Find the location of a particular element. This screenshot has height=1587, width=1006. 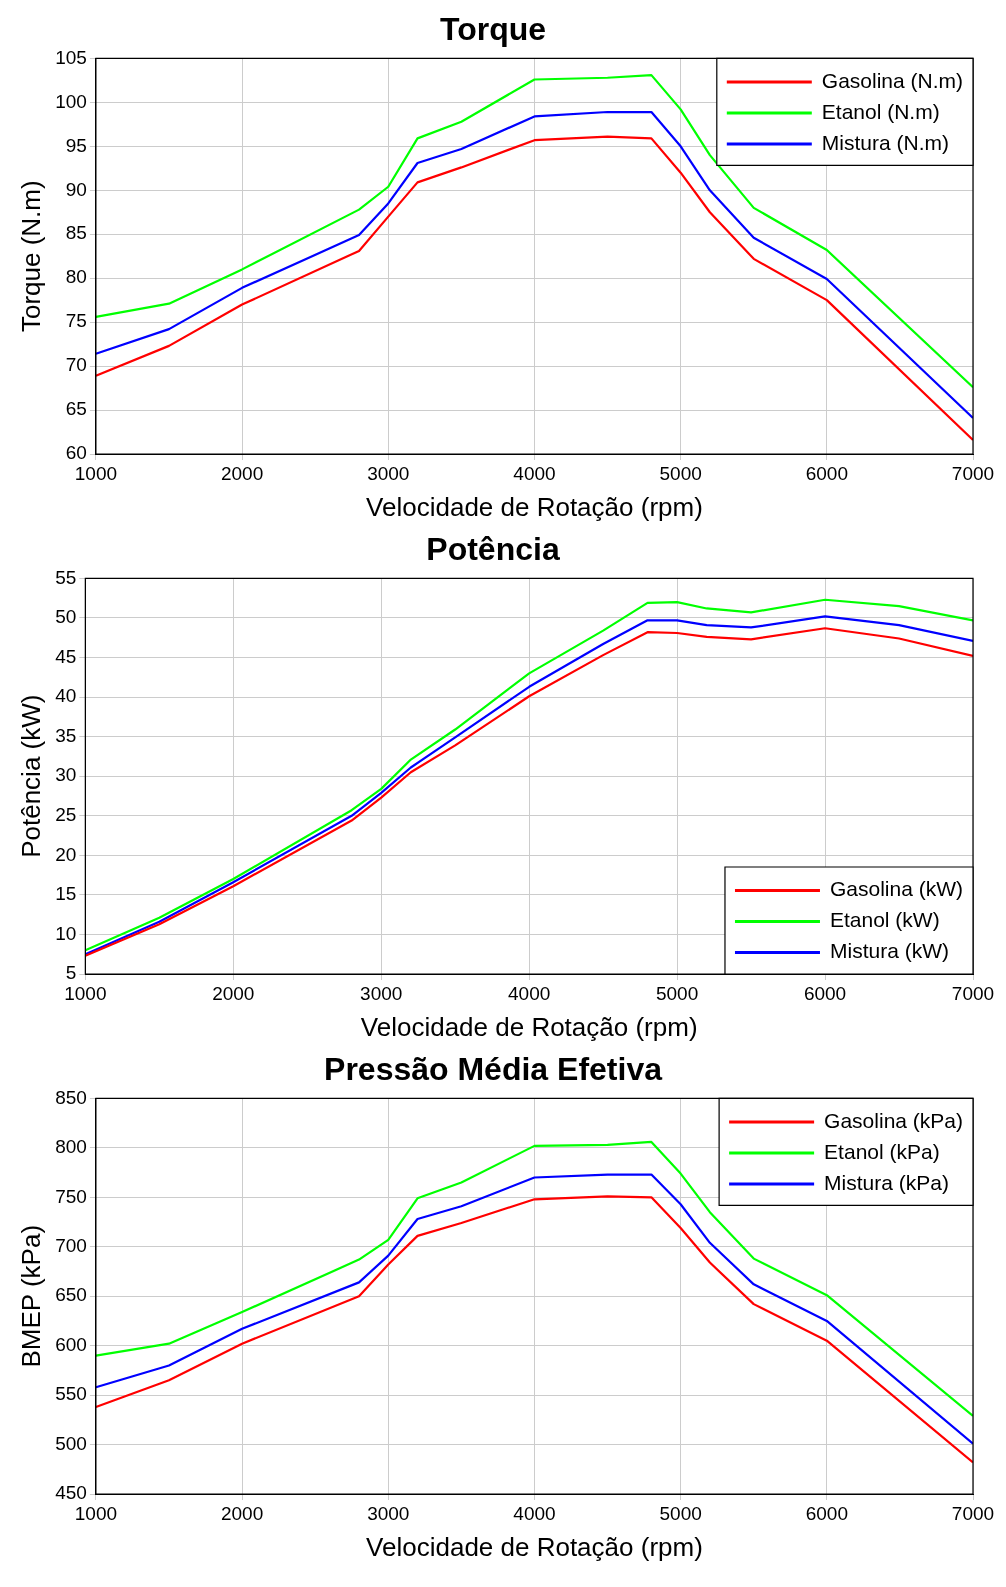

y-tick-label: 105 is located at coordinates (71, 57).